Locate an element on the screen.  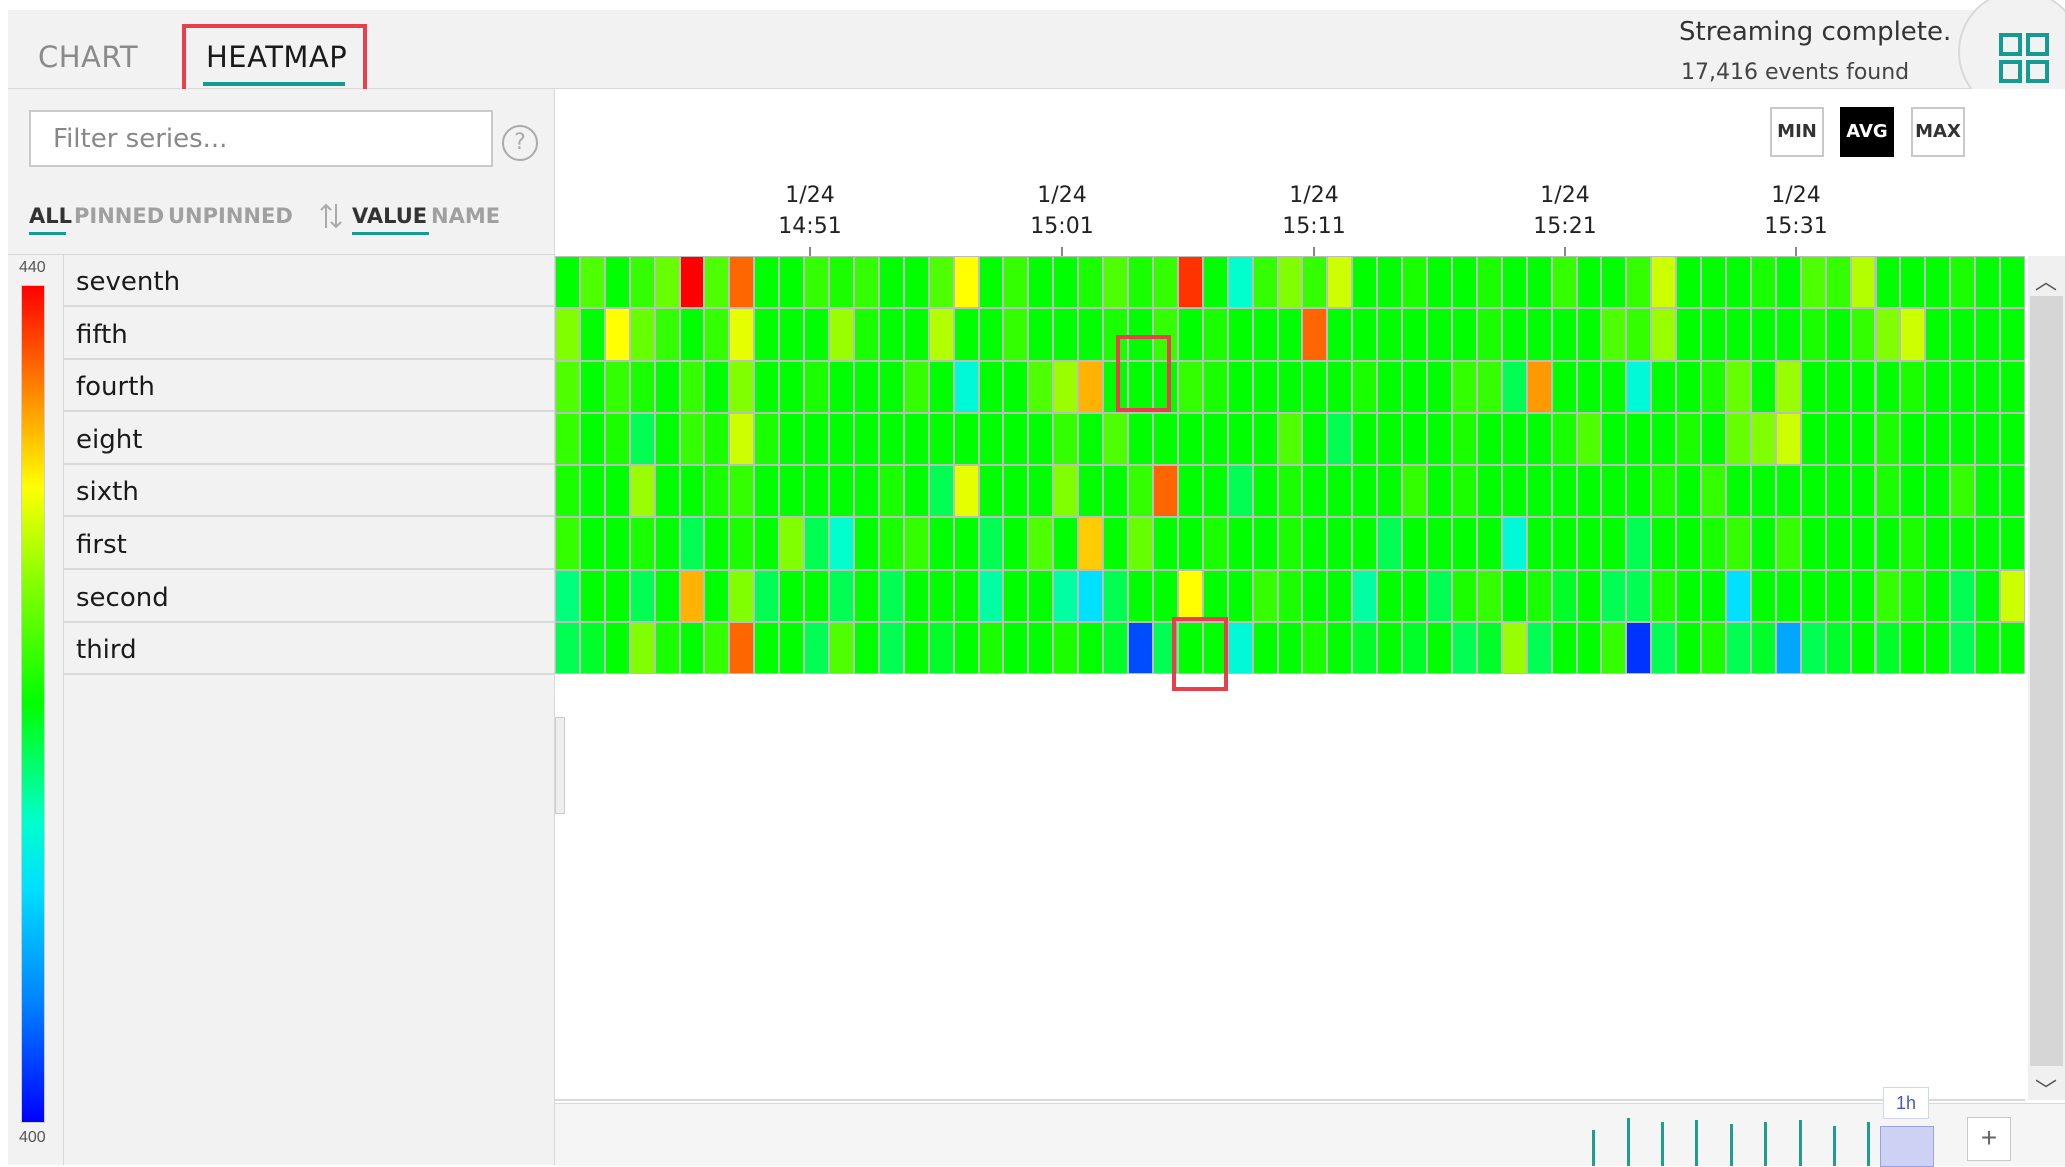
filter-series-input is located at coordinates (261, 138).